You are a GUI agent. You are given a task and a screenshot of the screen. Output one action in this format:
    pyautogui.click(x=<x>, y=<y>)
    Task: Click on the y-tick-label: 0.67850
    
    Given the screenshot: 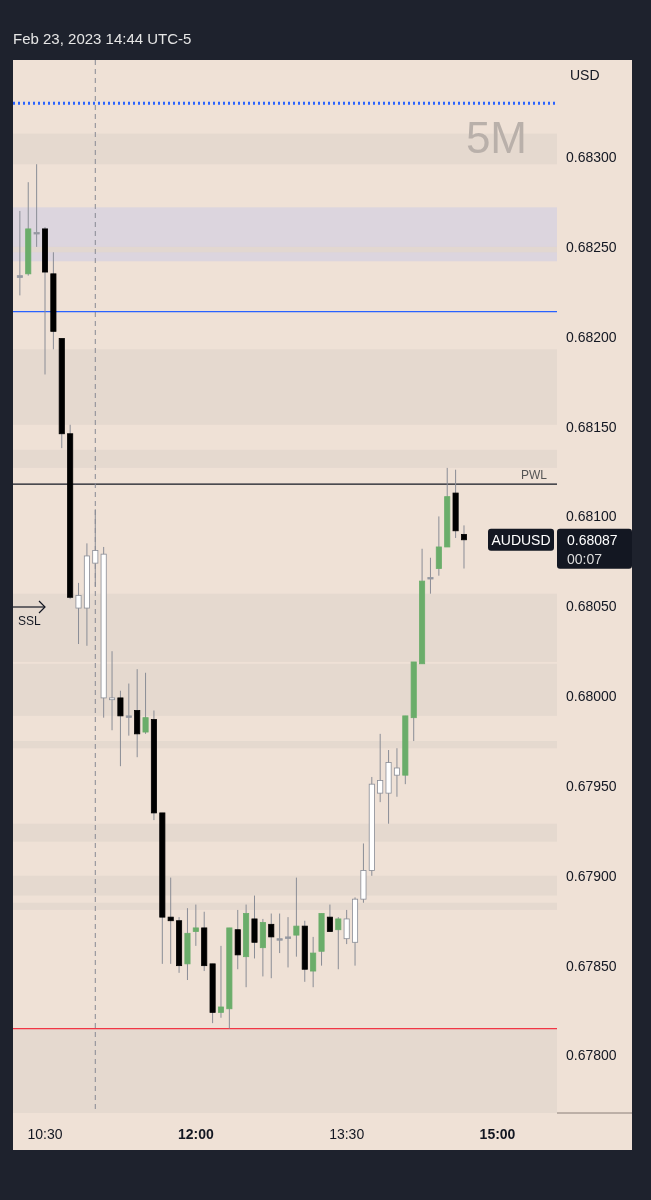 What is the action you would take?
    pyautogui.click(x=591, y=965)
    